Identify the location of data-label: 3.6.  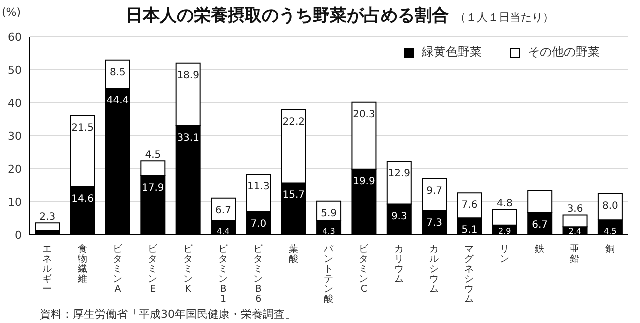
(575, 210).